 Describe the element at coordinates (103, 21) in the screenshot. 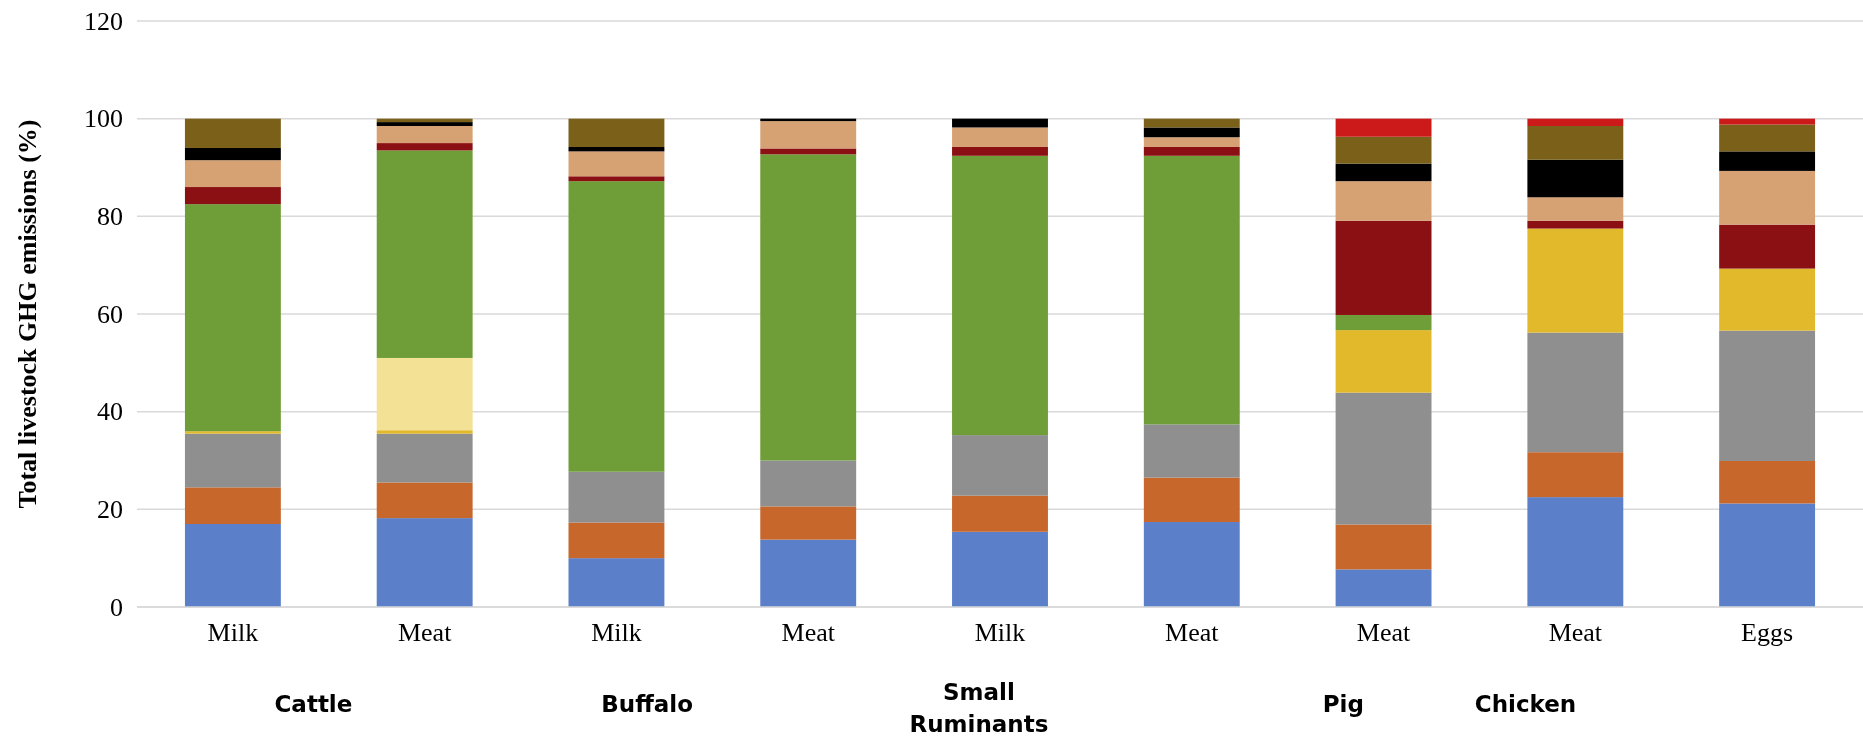

I see `y-tick-label: 120` at that location.